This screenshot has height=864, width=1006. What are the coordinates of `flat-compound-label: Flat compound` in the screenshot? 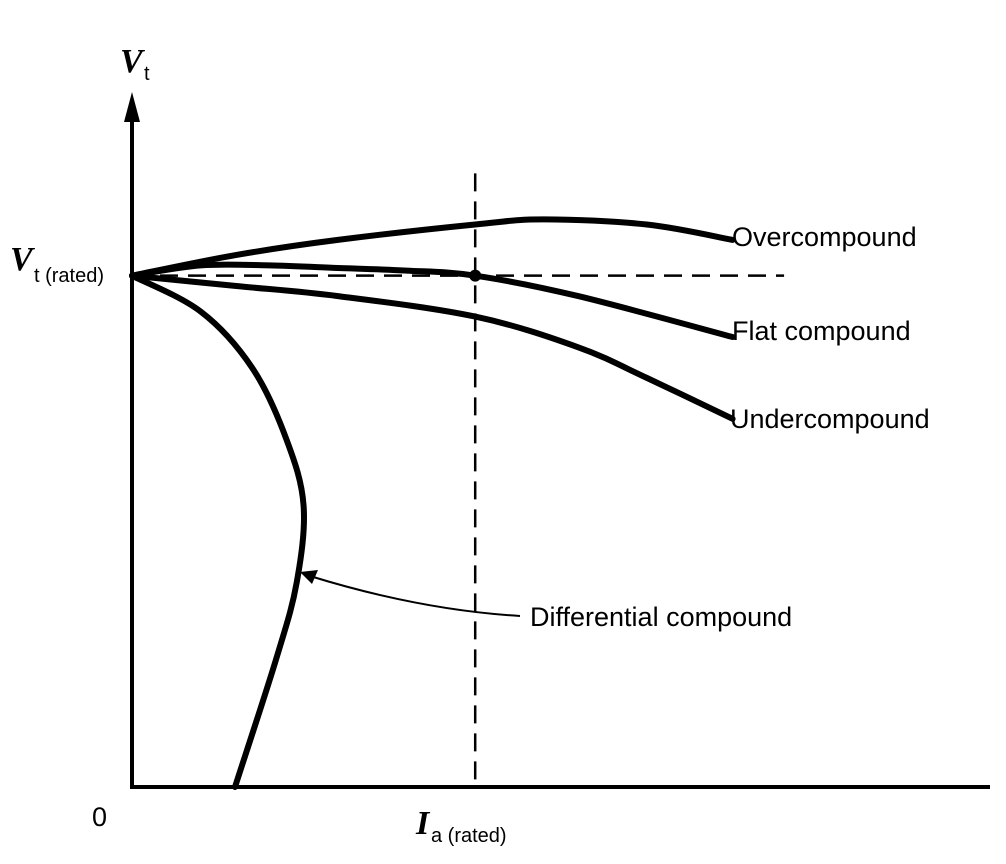 It's located at (821, 331).